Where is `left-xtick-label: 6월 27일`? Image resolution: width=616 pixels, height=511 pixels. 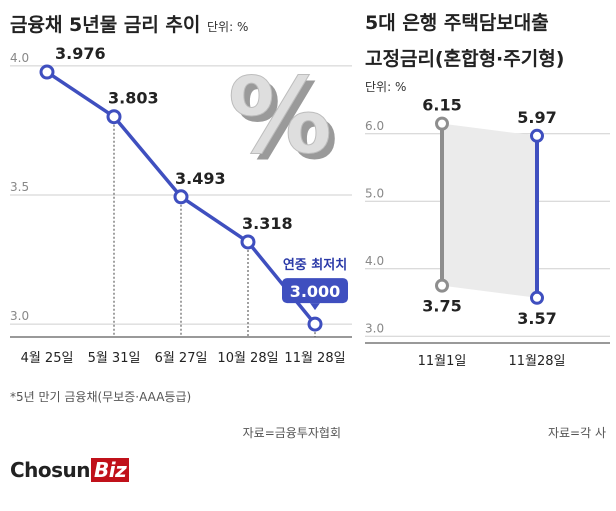
left-xtick-label: 6월 27일 is located at coordinates (181, 358).